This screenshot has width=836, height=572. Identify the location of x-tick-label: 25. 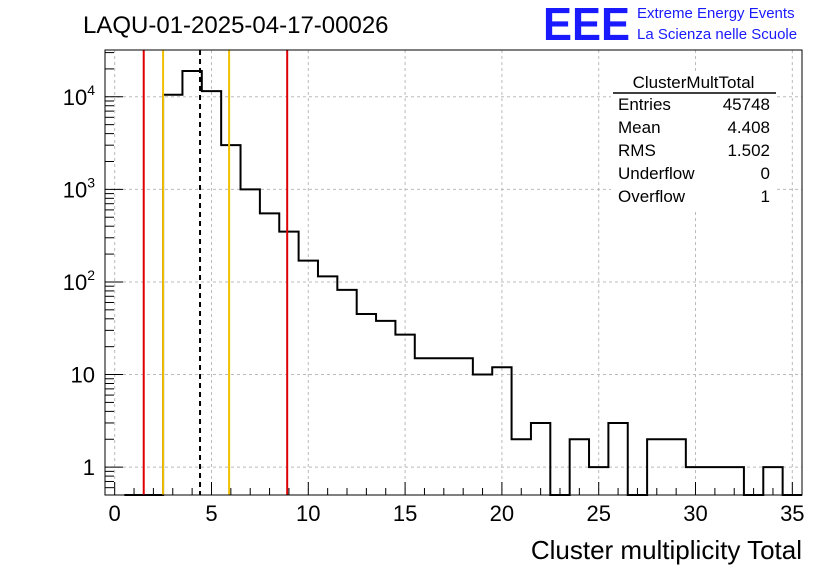
(598, 513).